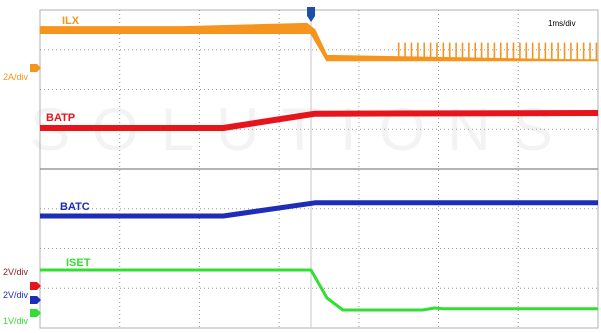 This screenshot has width=601, height=333. I want to click on timebase-label: 1ms/div, so click(562, 23).